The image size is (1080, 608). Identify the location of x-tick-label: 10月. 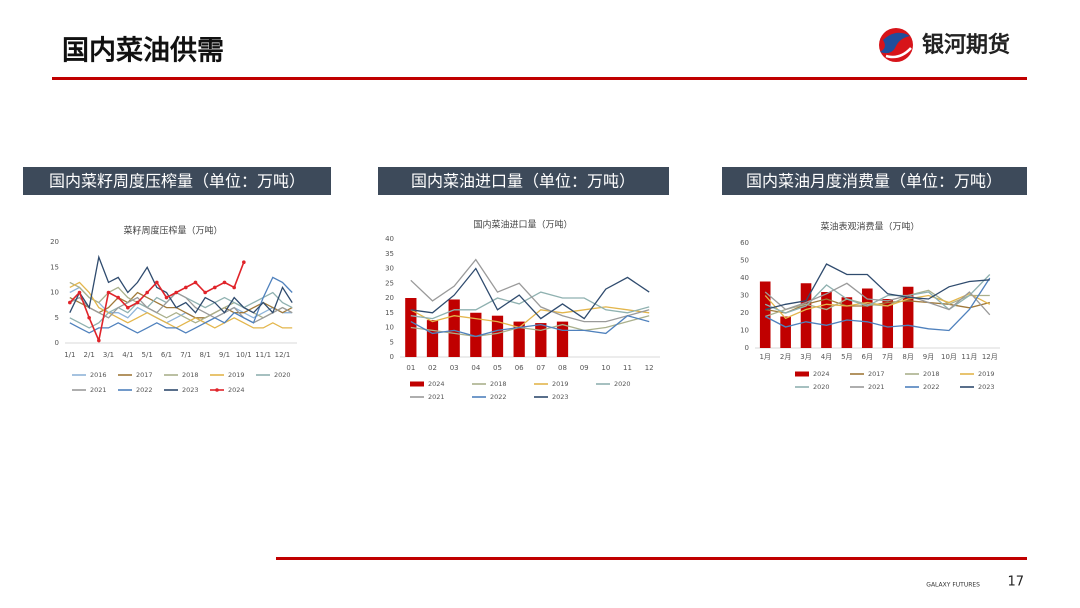
(949, 357).